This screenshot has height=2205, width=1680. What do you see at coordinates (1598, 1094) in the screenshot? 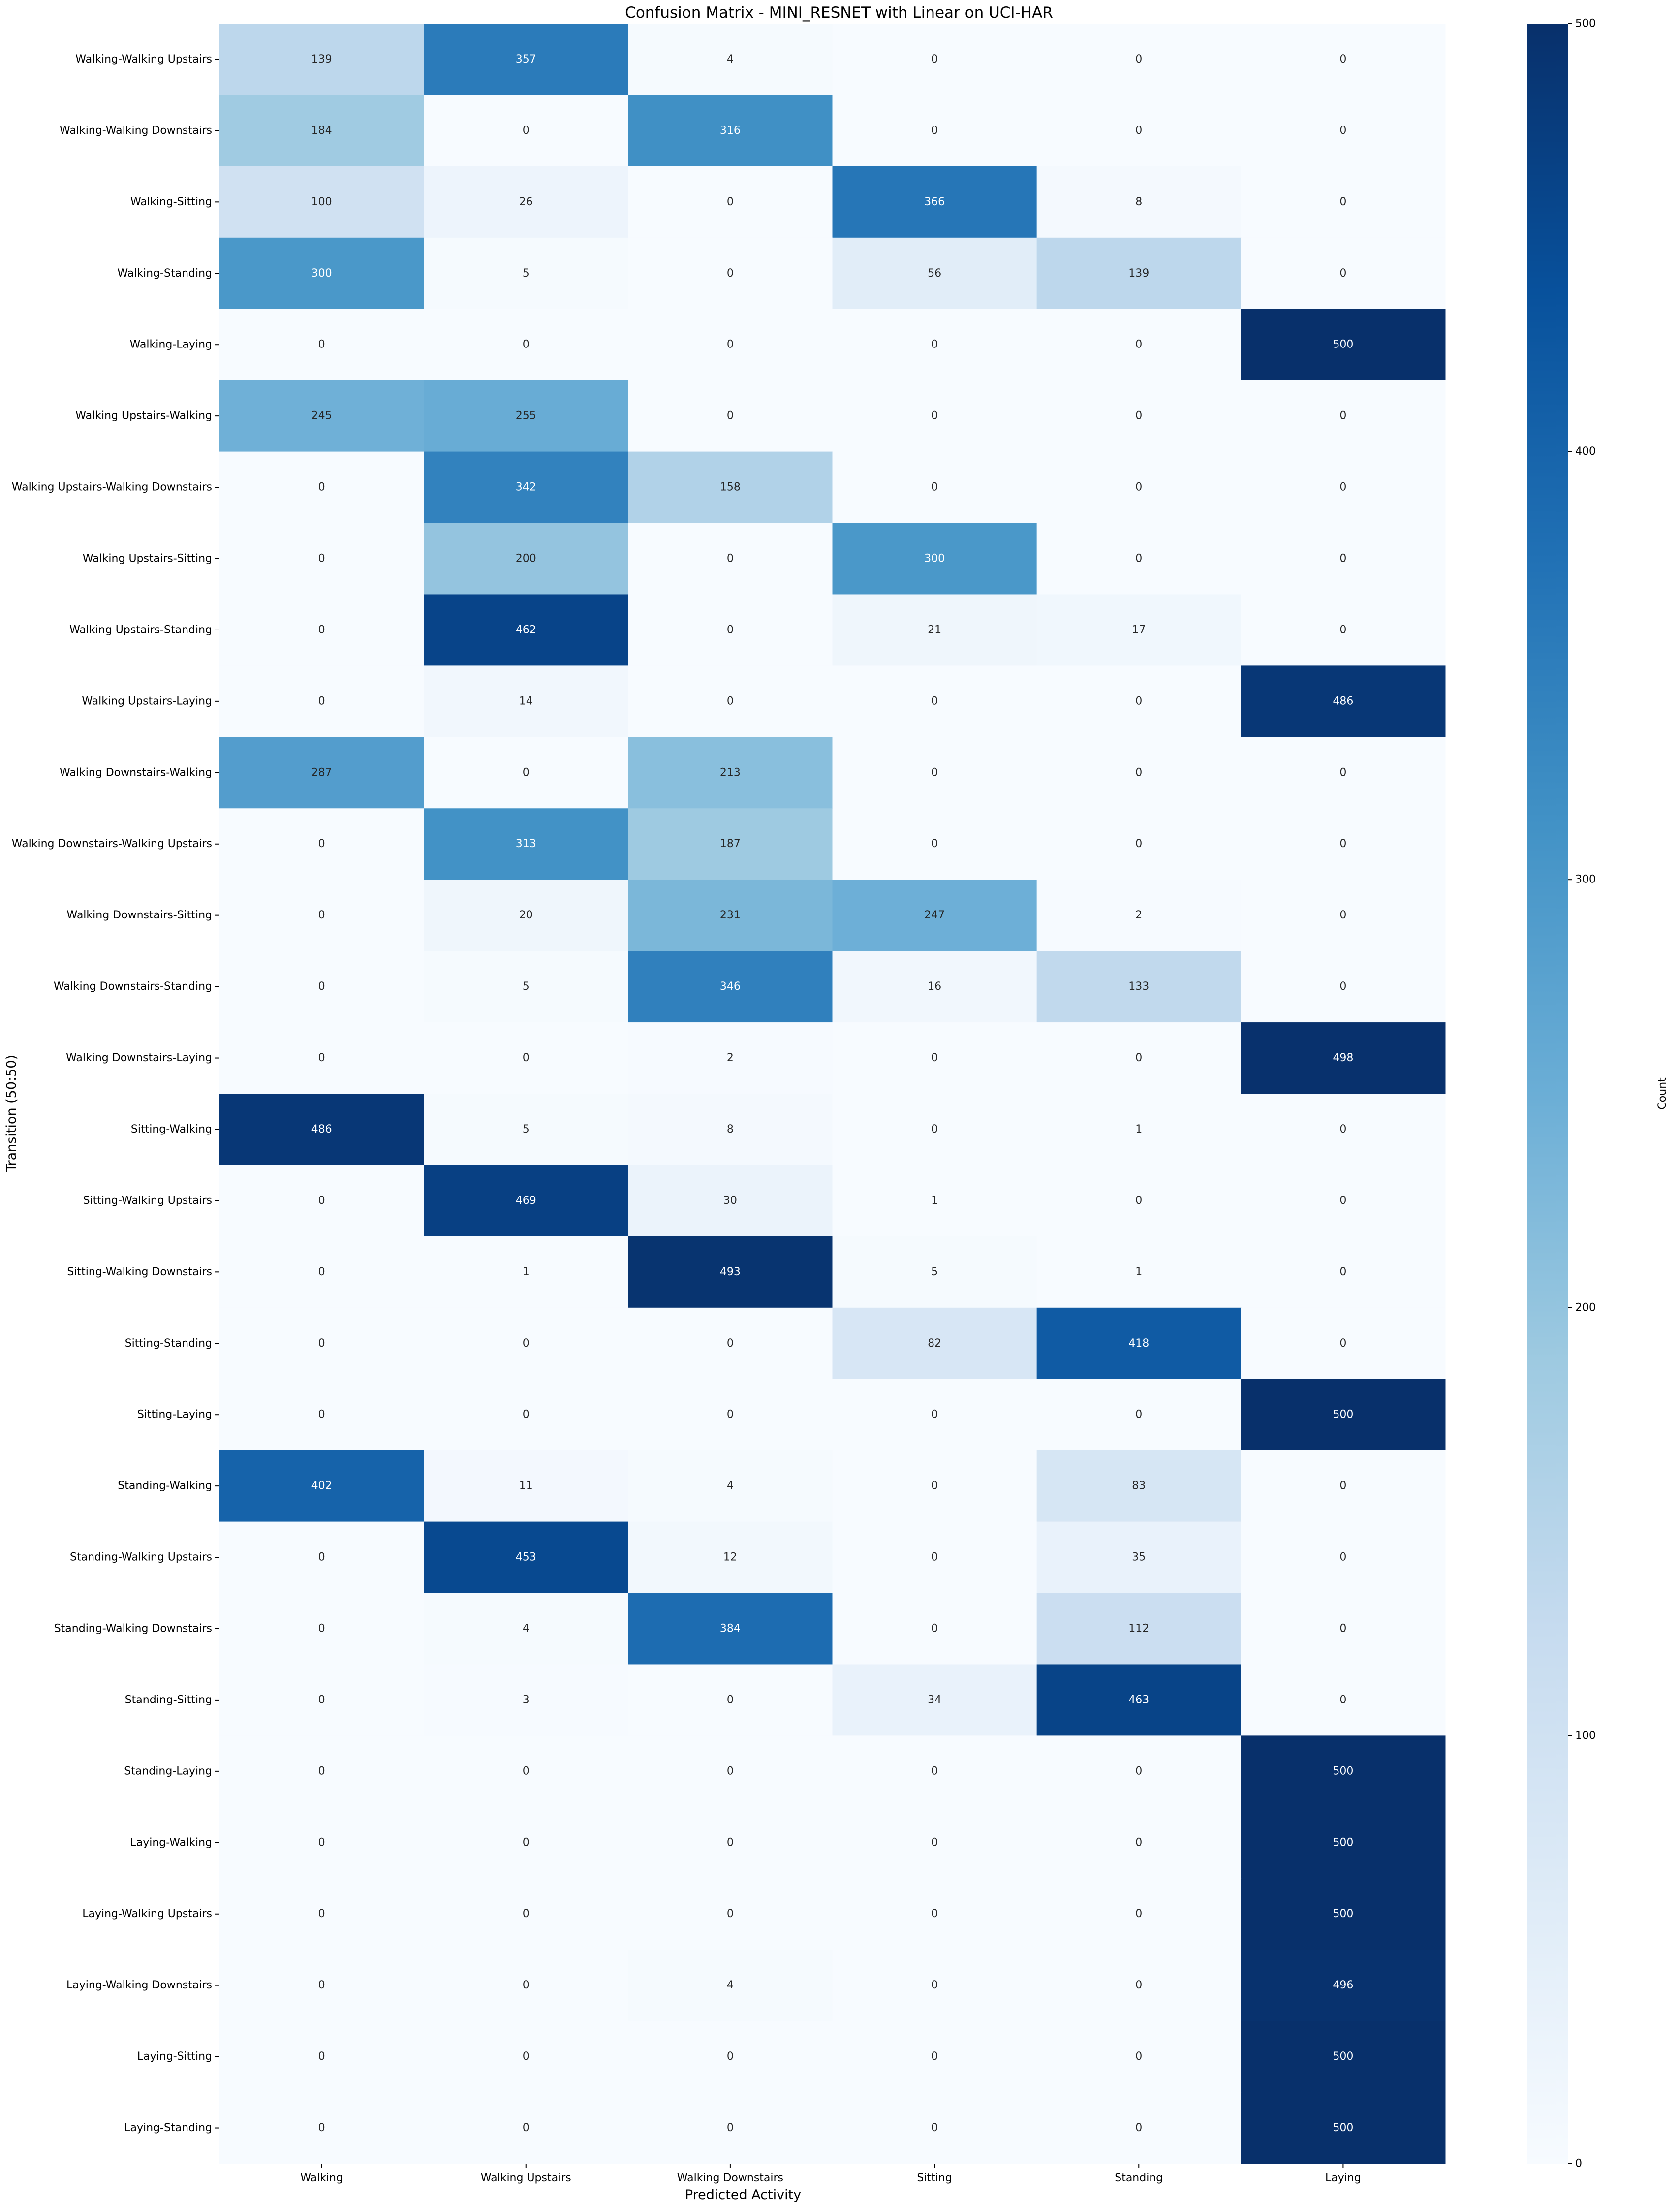
I see `colorbar: 0 100 200 300 400 500 Count` at bounding box center [1598, 1094].